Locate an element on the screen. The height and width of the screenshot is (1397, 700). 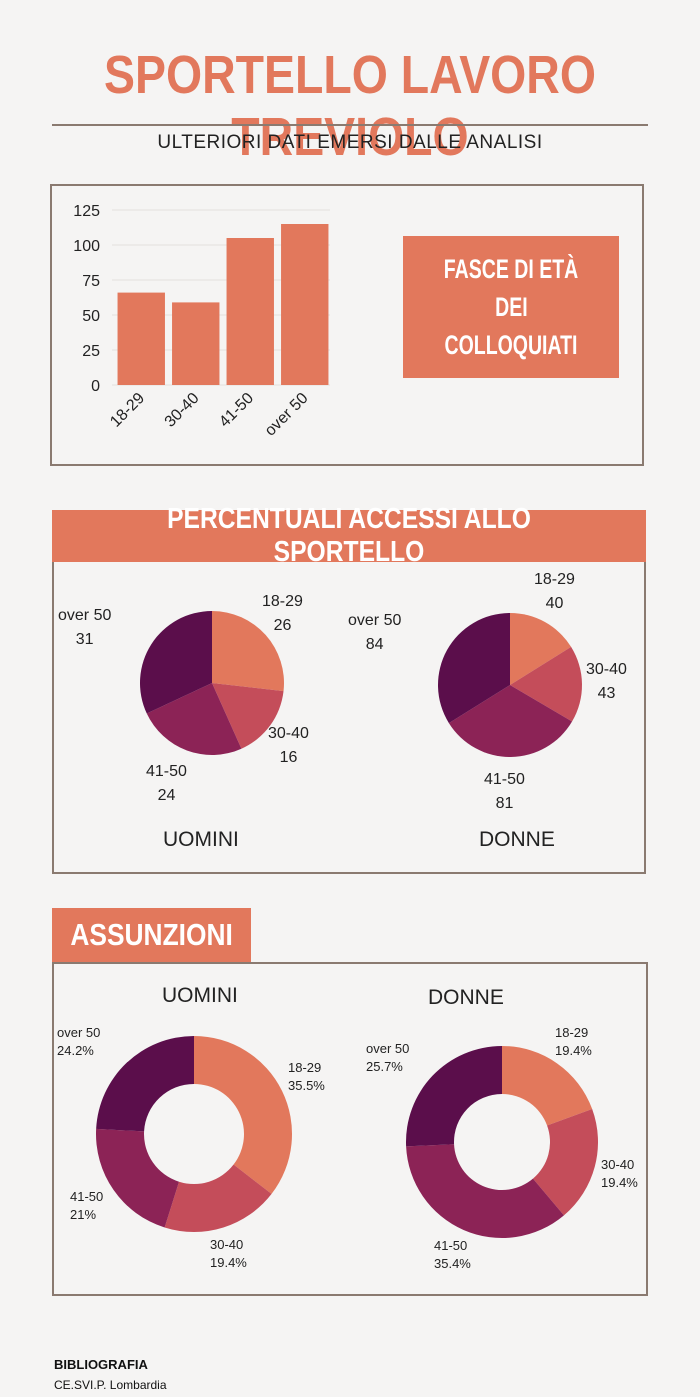
hiring-women-data-label: 30-40 19.4% is located at coordinates (619, 1173).